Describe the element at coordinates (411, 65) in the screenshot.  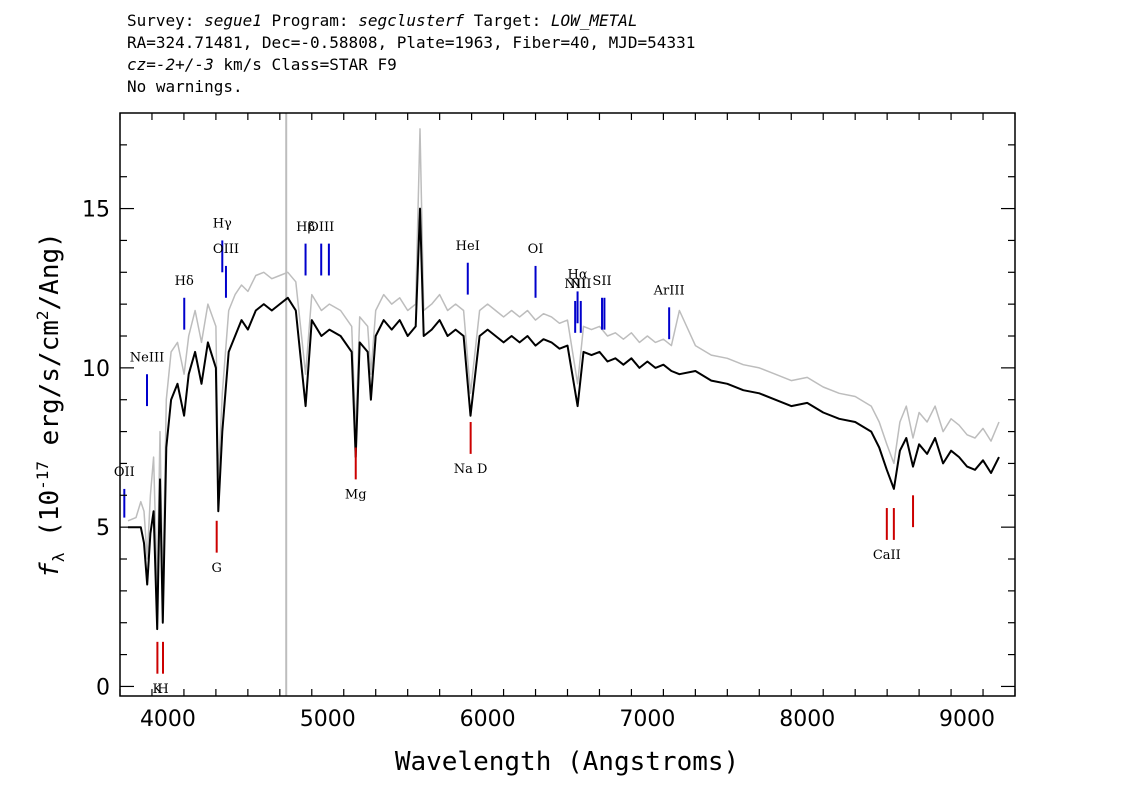
I see `header-line-redshift: cz=-2+/-3 km/s Class=STAR F9` at that location.